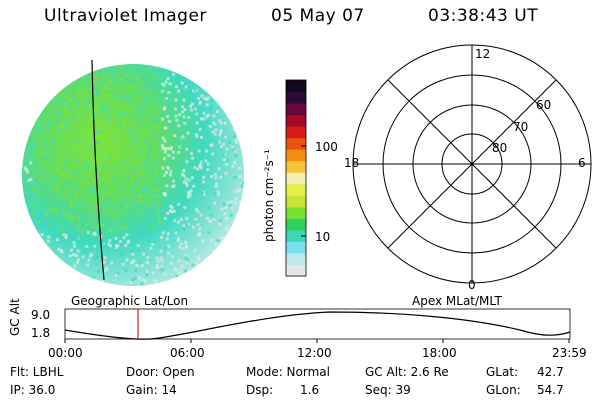  I want to click on date-label: 05 May 07, so click(318, 16).